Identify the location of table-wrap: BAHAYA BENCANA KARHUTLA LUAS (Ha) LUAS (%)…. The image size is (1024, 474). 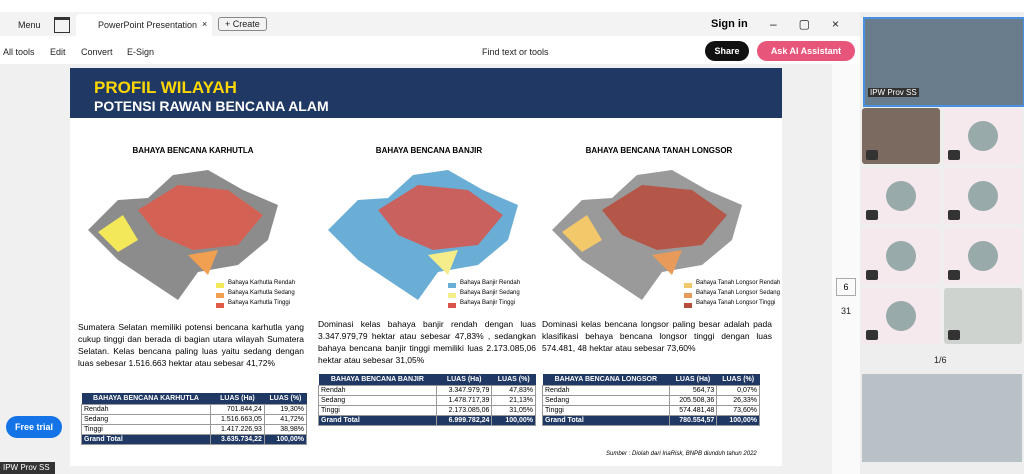
(194, 419).